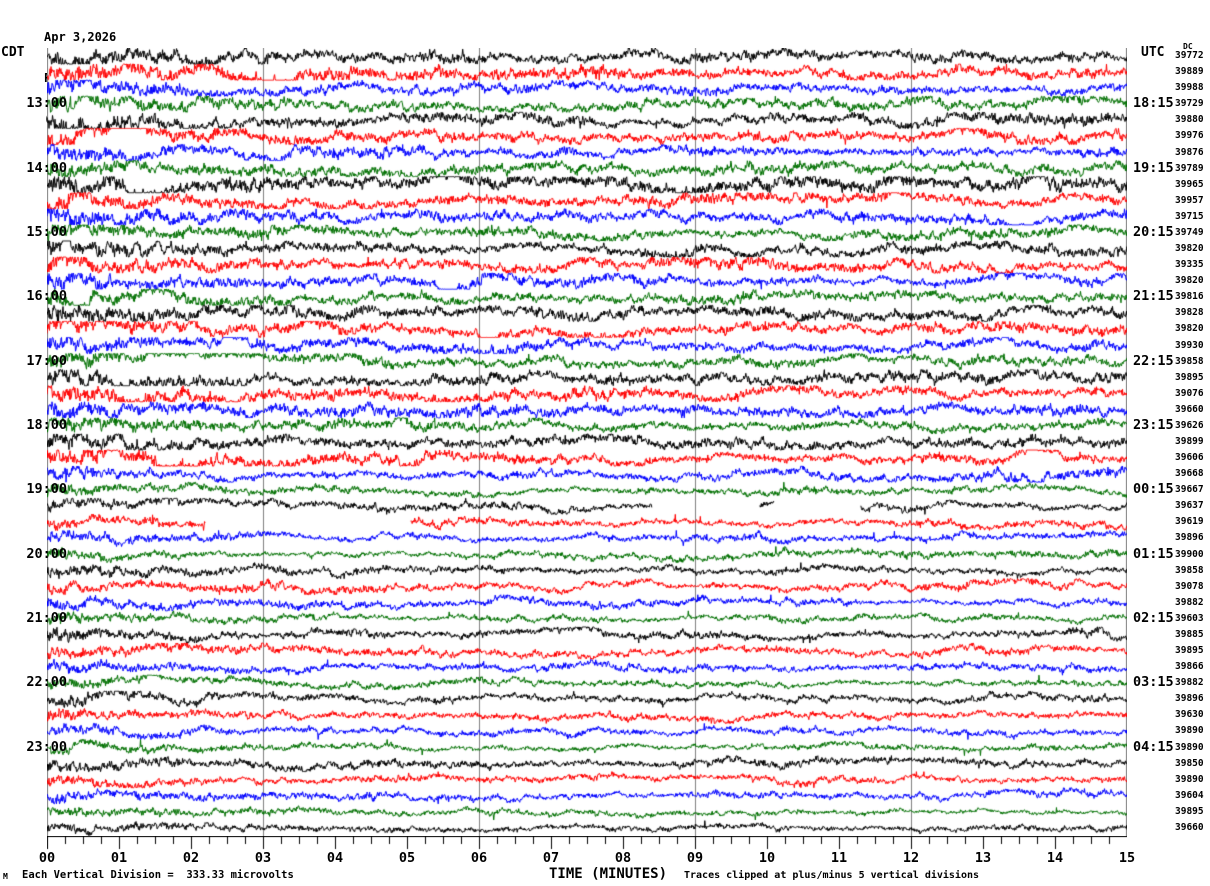 This screenshot has height=886, width=1210. Describe the element at coordinates (1189, 715) in the screenshot. I see `dc-value: 39630` at that location.